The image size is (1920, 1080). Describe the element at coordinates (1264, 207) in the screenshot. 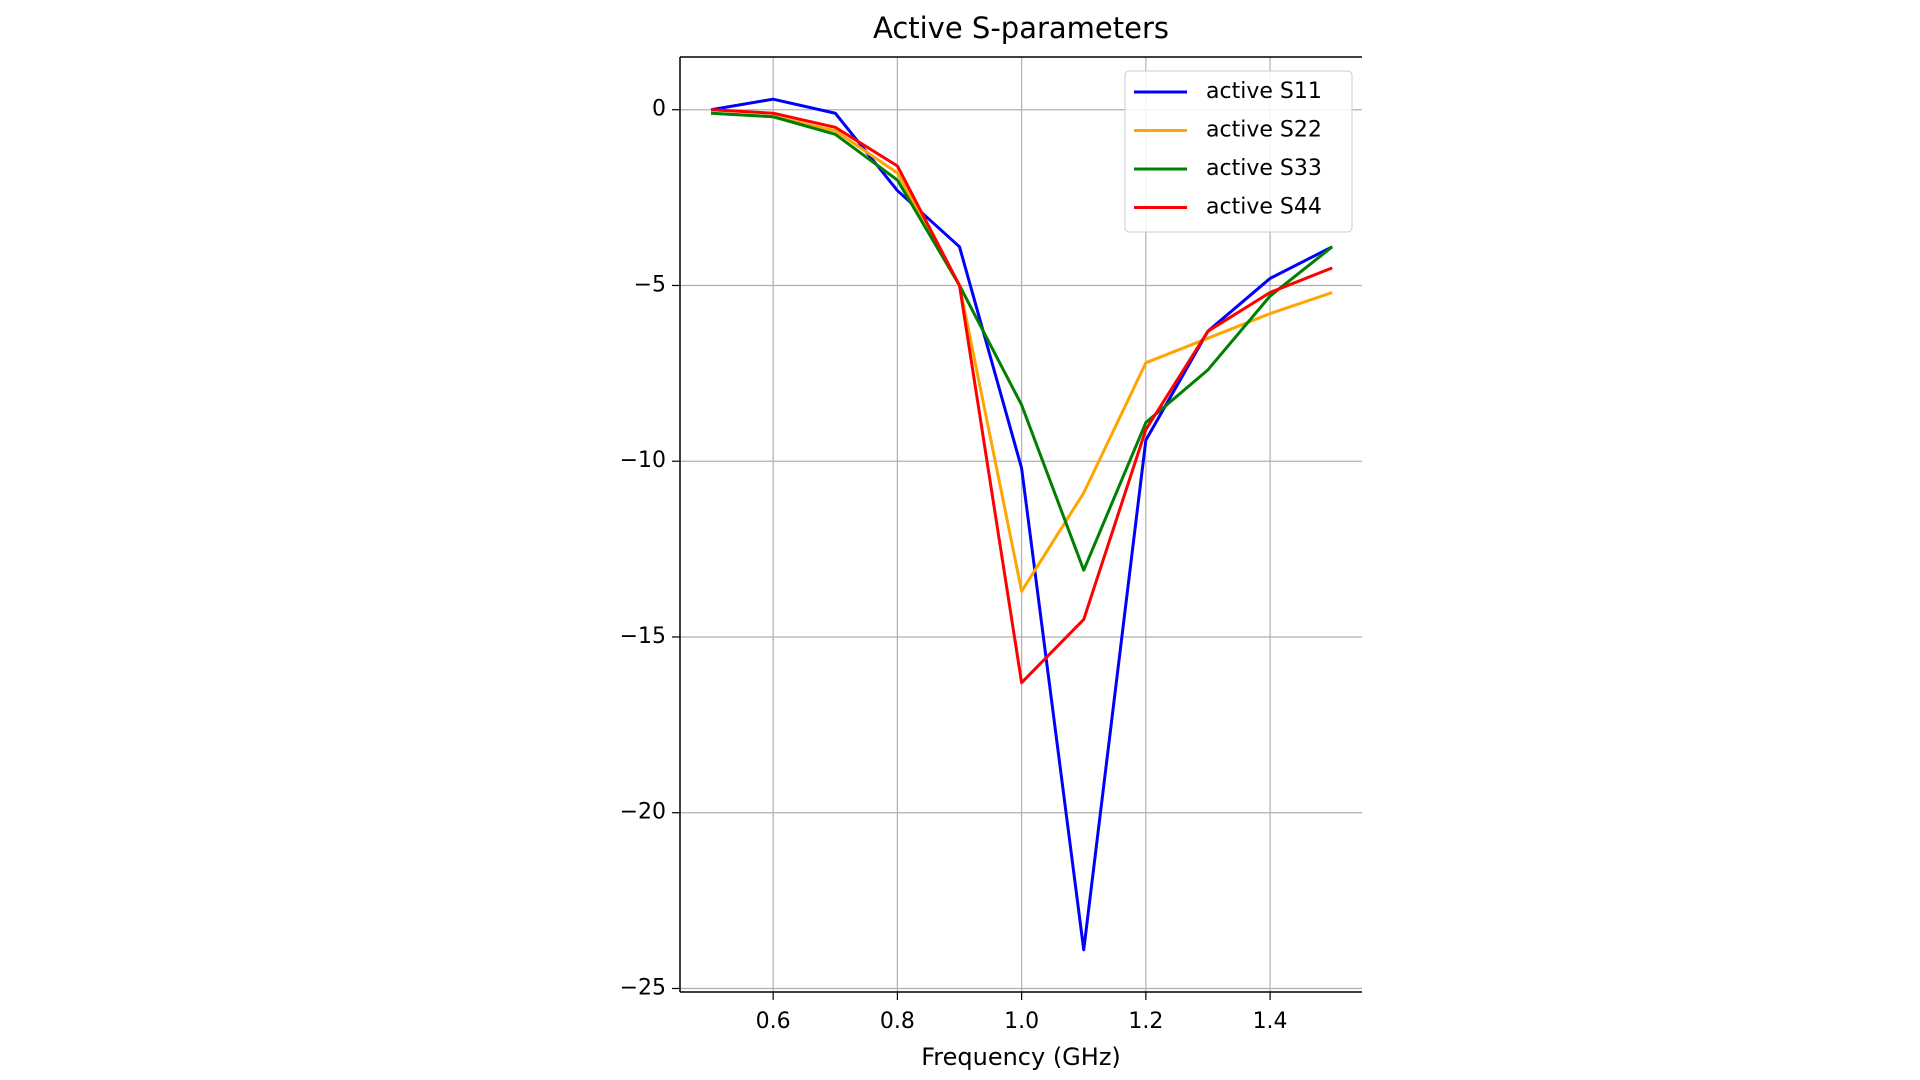

I see `legend-label: active S44` at that location.